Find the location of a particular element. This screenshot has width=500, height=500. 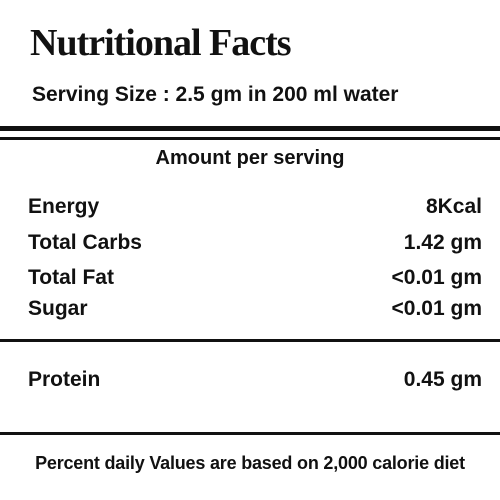

nutrient-name: Total Fat is located at coordinates (71, 277).